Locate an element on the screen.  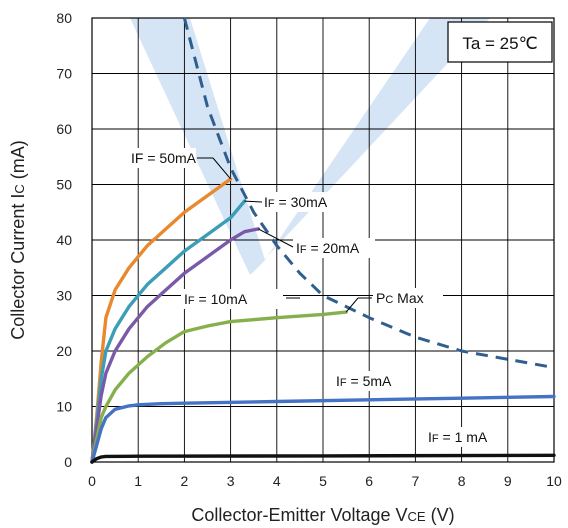
series-label-2: IF = 20mA is located at coordinates (328, 248).